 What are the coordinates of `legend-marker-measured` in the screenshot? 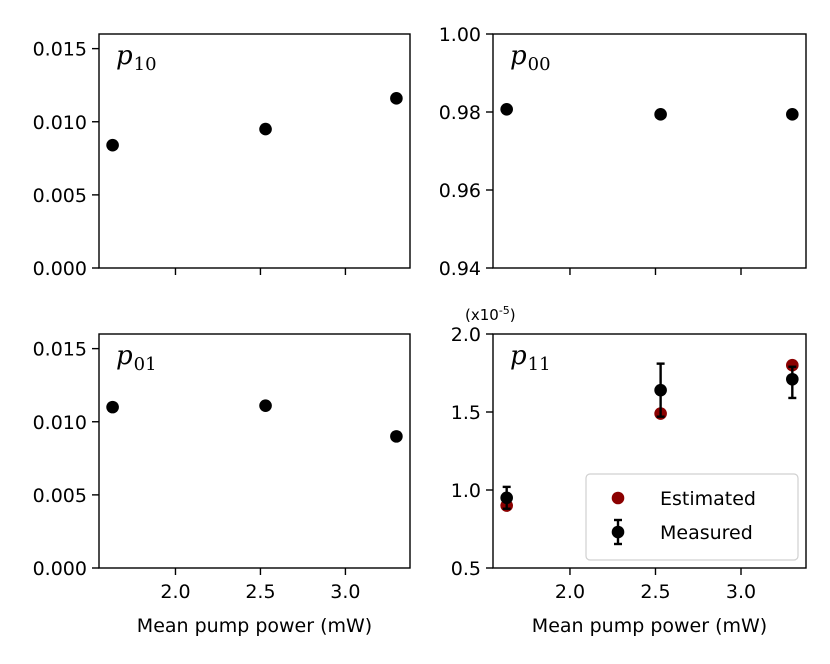 It's located at (618, 532).